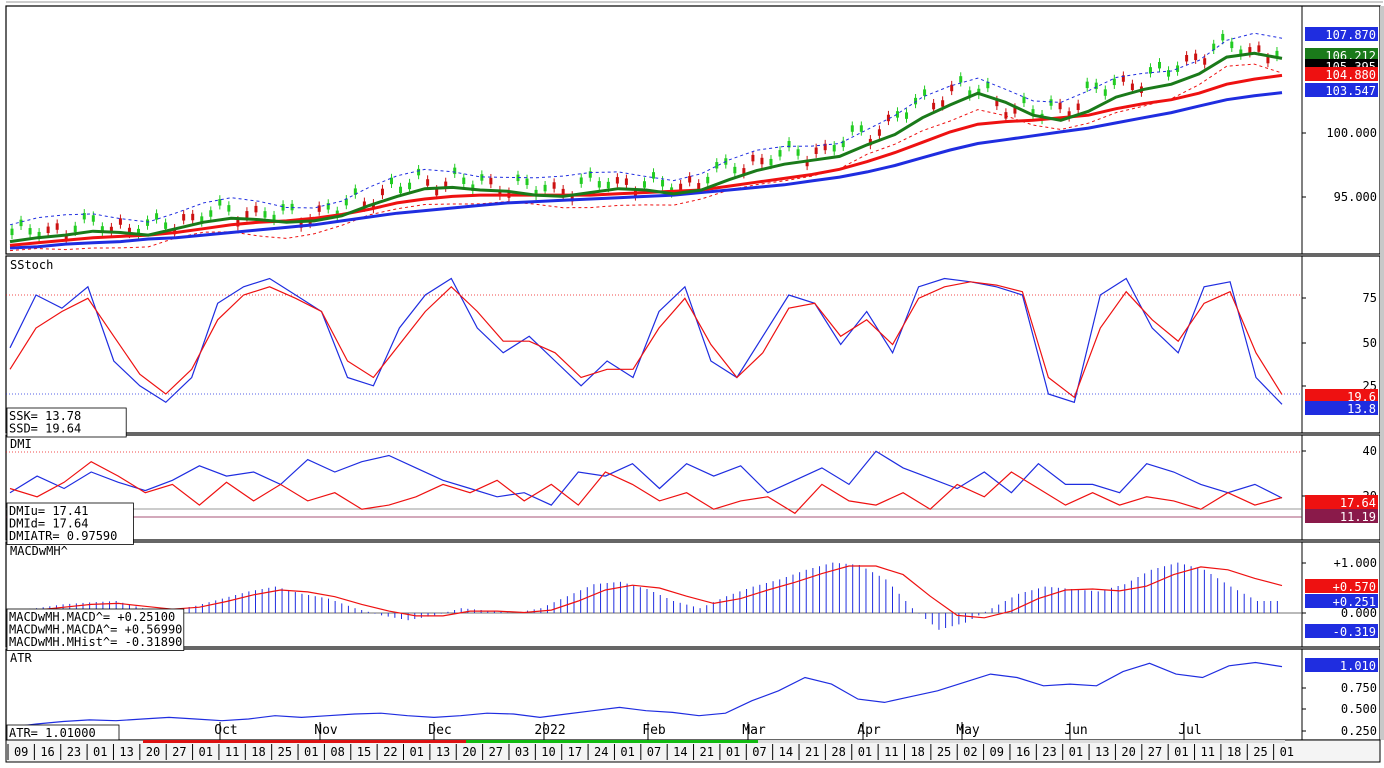  What do you see at coordinates (1358, 503) in the screenshot?
I see `value-label: 17.64` at bounding box center [1358, 503].